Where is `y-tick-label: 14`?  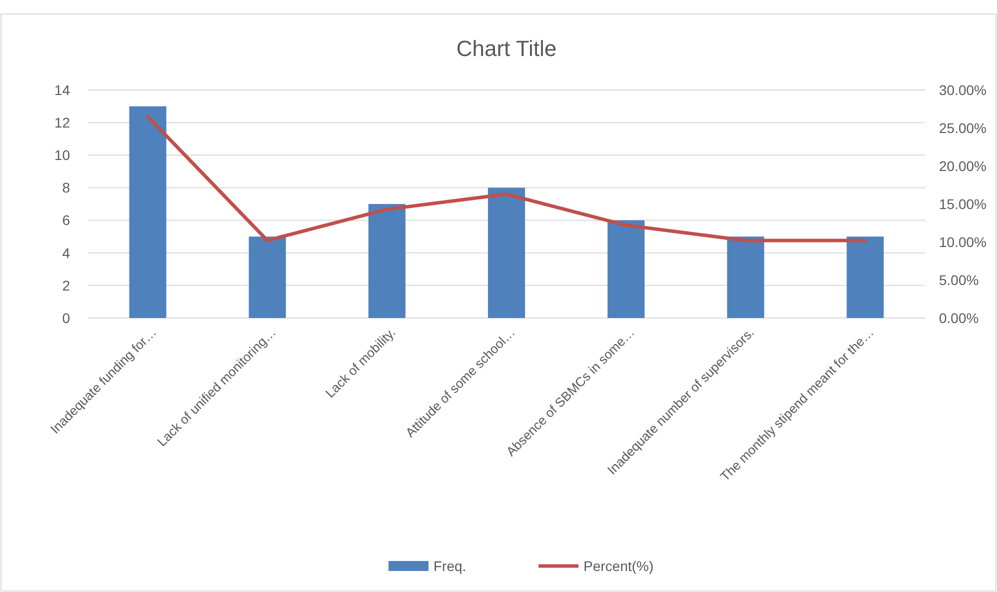 y-tick-label: 14 is located at coordinates (62, 90).